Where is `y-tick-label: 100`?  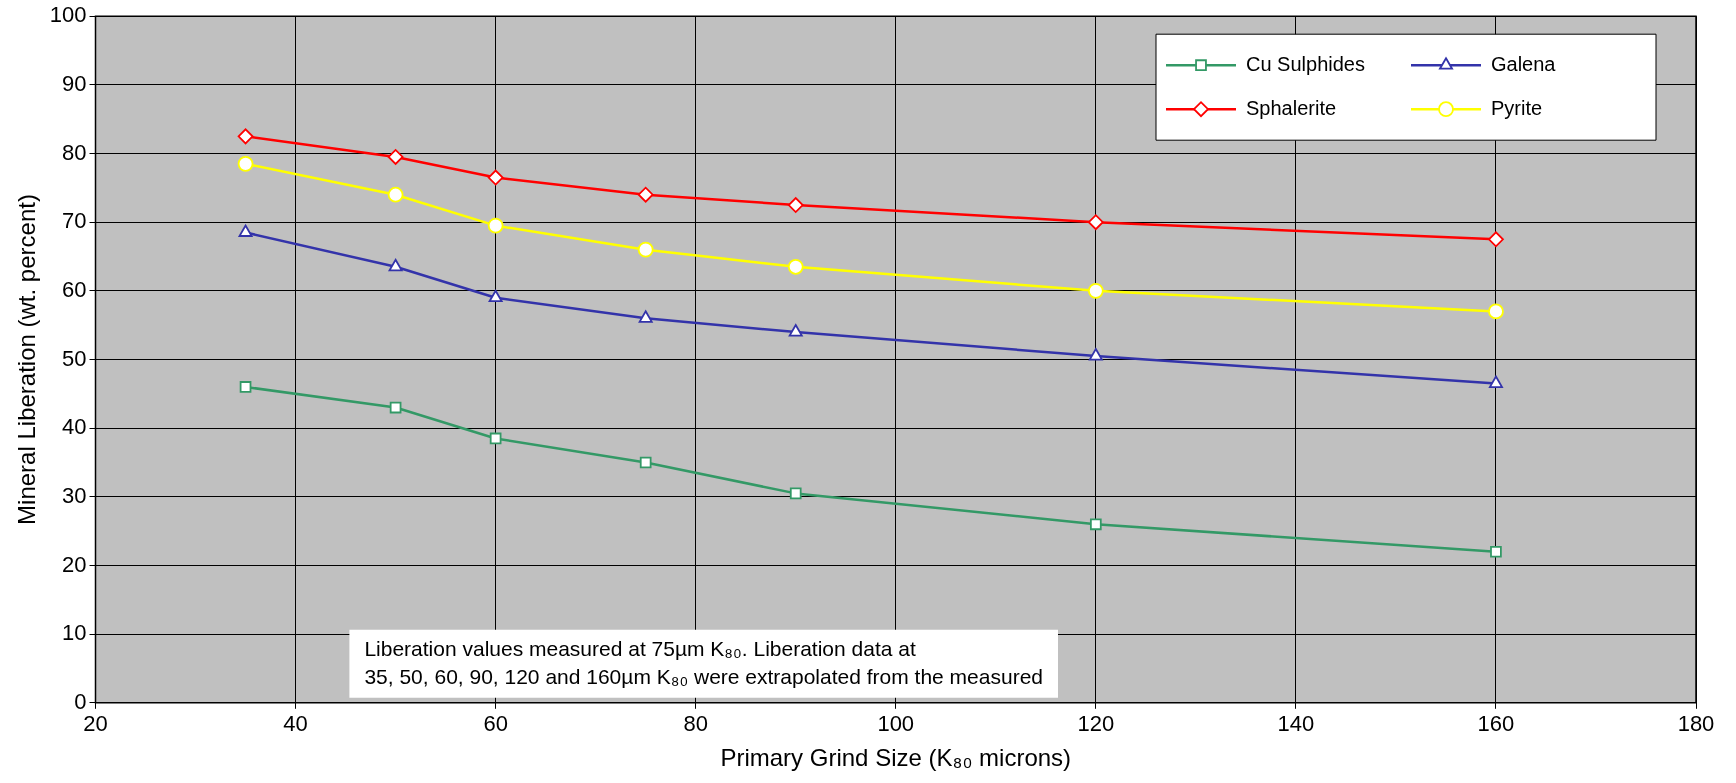
y-tick-label: 100 is located at coordinates (68, 15).